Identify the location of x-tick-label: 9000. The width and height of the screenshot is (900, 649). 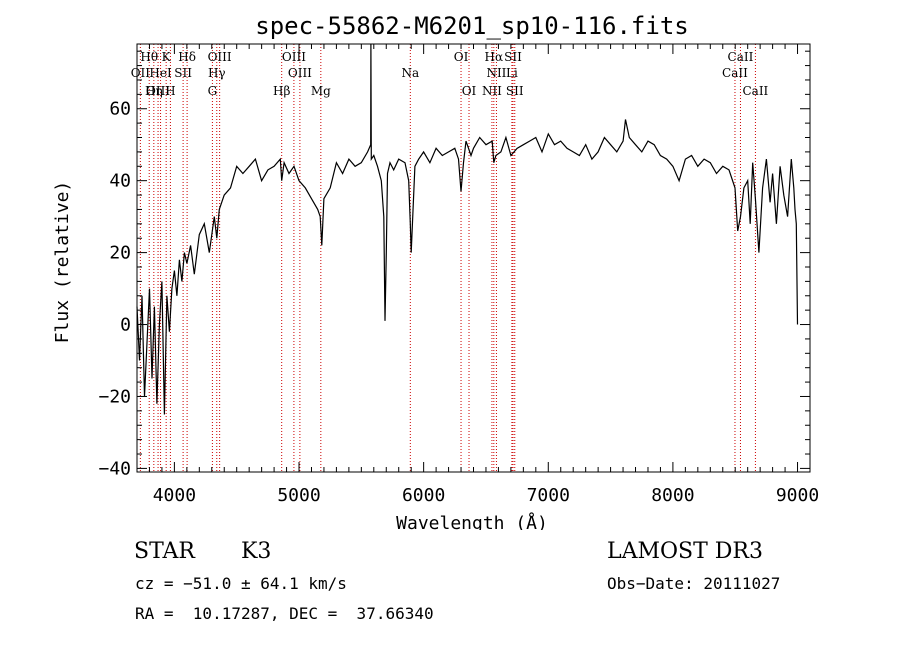
(797, 495).